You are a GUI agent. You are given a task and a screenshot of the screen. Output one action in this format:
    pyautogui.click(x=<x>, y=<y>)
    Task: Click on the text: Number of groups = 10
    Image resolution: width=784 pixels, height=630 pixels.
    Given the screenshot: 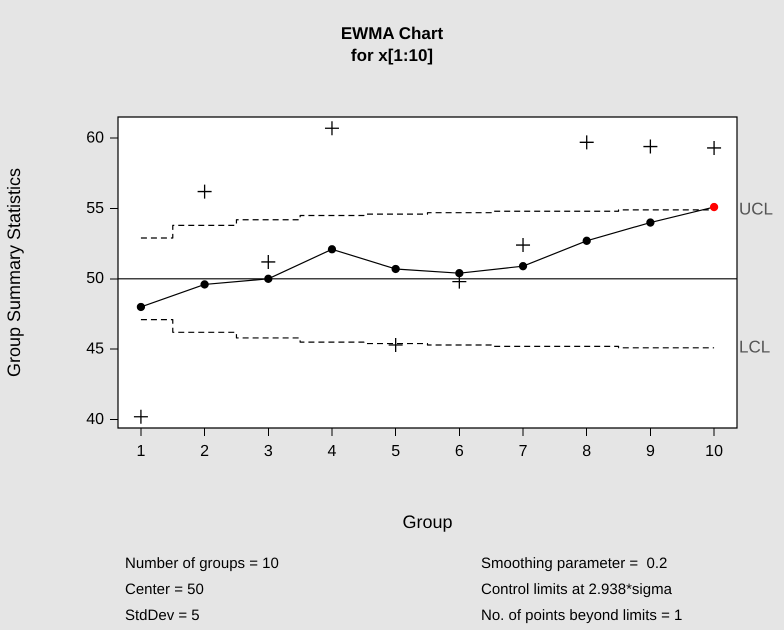 What is the action you would take?
    pyautogui.click(x=202, y=563)
    